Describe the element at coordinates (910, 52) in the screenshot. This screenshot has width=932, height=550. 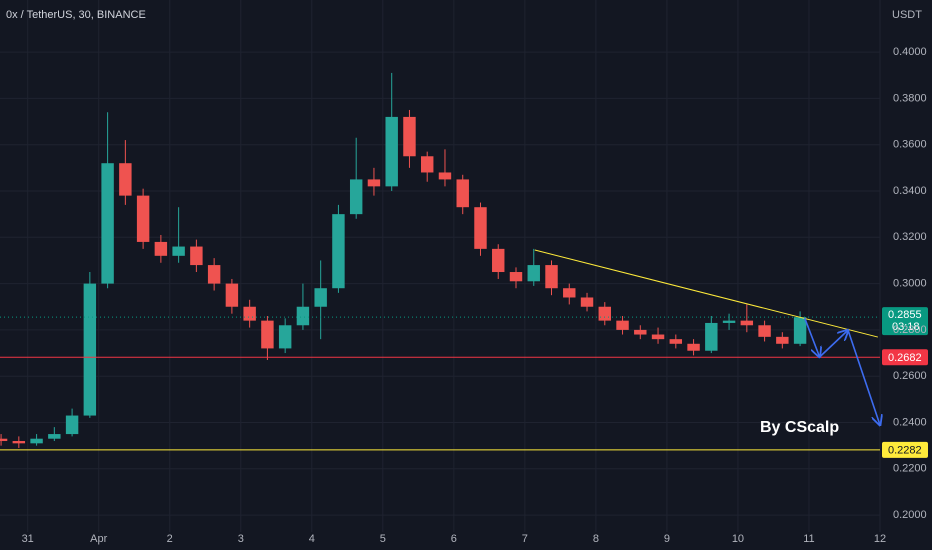
I see `y-tick-label: 0.4000` at that location.